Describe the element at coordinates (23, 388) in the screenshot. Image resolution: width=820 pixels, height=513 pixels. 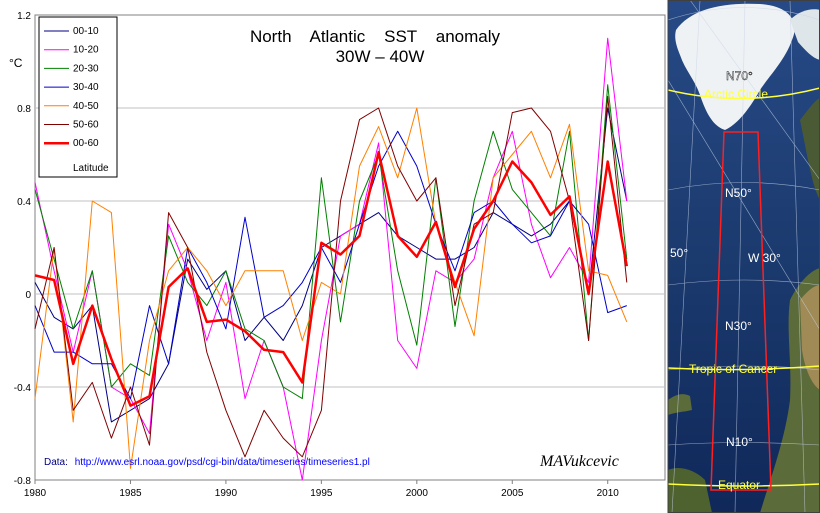
I see `y-tick-label: -0.4` at that location.